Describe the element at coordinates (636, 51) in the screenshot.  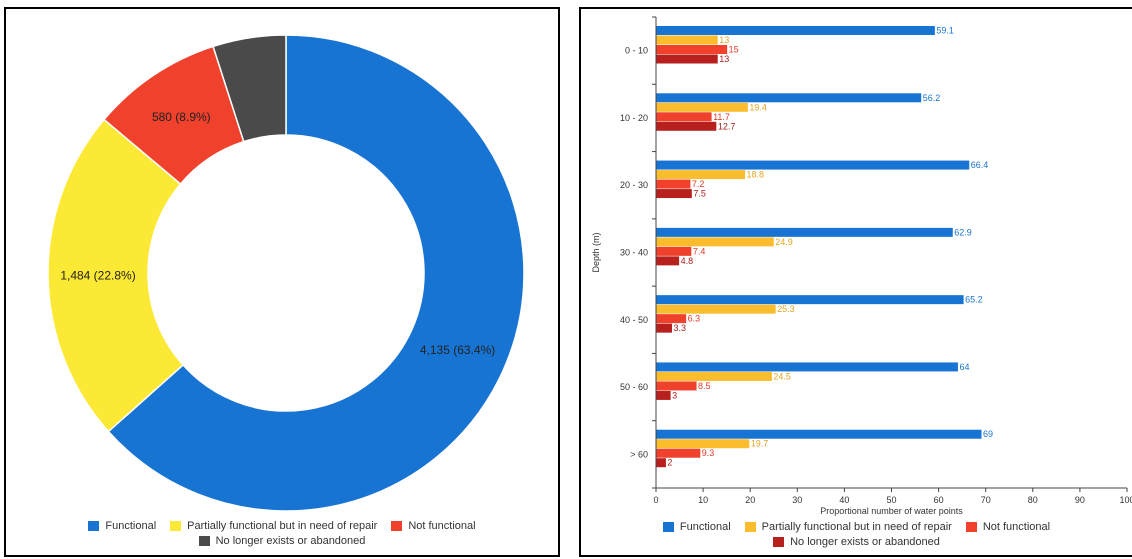
I see `y-tick-label: 0 - 10` at that location.